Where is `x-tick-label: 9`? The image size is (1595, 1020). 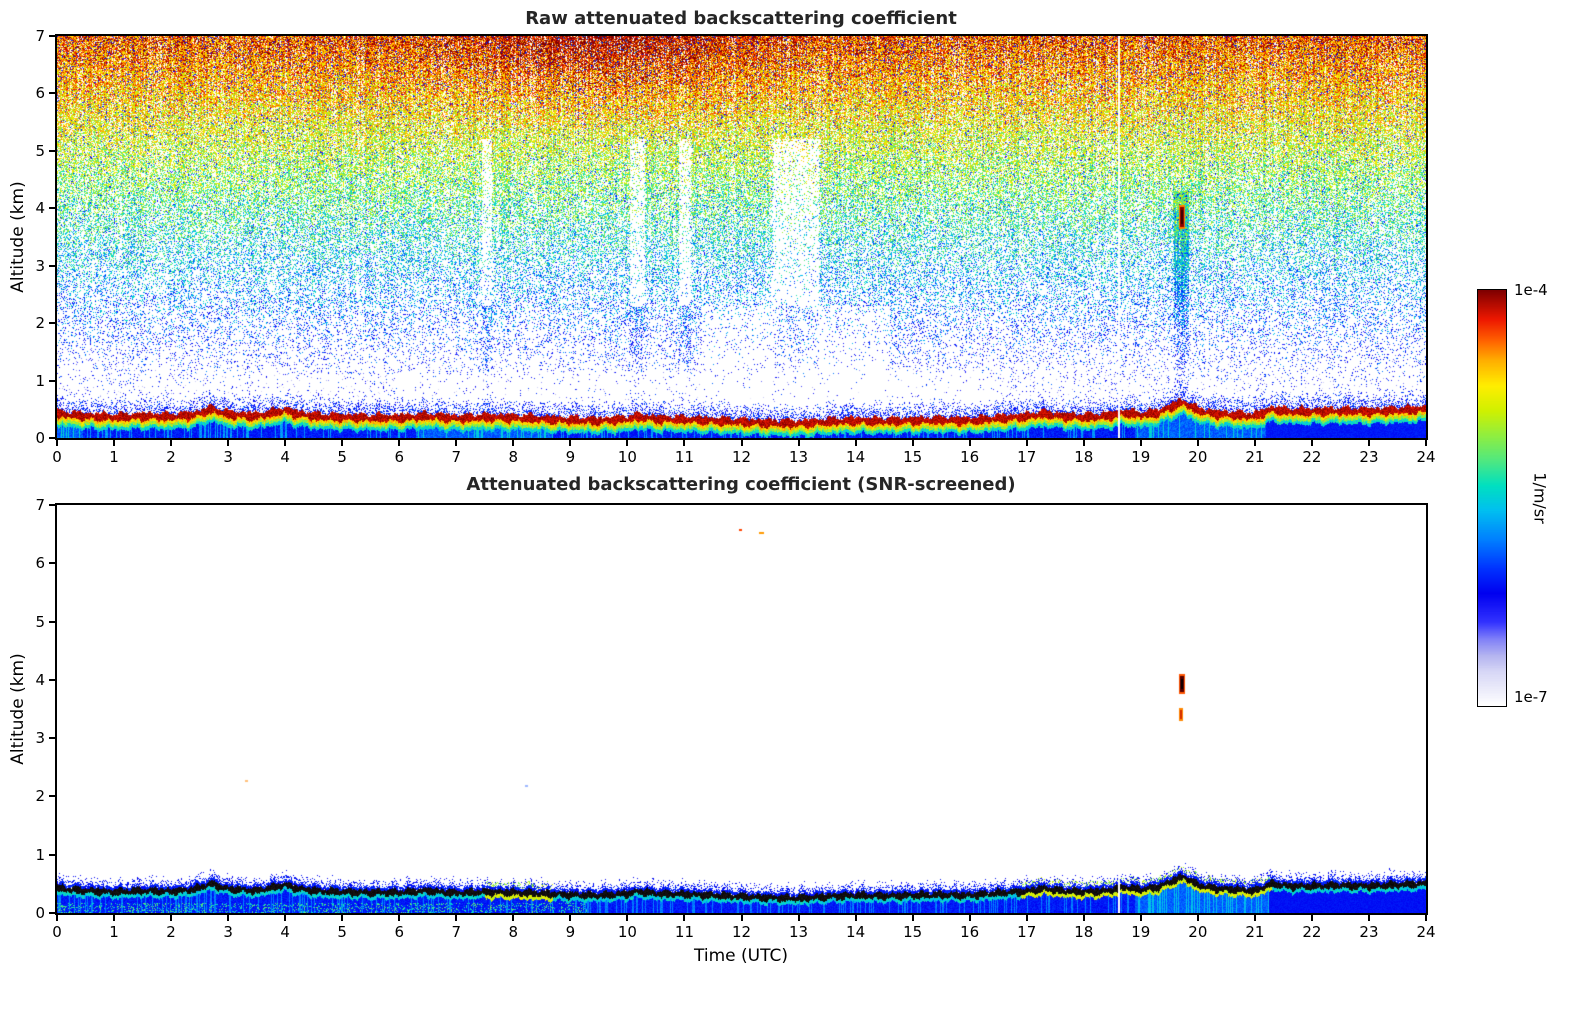 x-tick-label: 9 is located at coordinates (570, 932).